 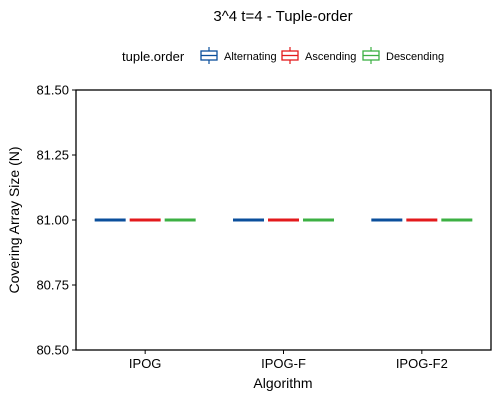 What do you see at coordinates (145, 363) in the screenshot?
I see `x-tick-label: IPOG` at bounding box center [145, 363].